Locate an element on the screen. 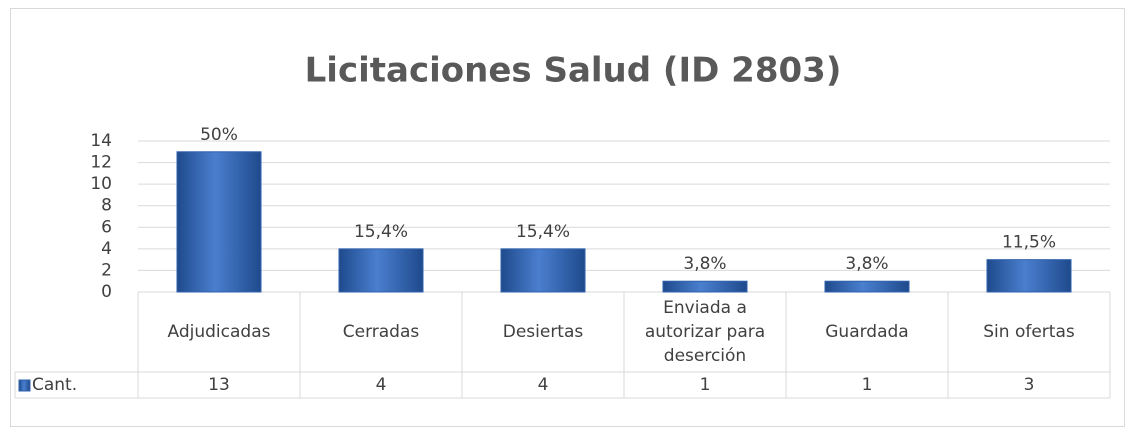 This screenshot has width=1133, height=433. category-cell: Adjudicadas is located at coordinates (219, 332).